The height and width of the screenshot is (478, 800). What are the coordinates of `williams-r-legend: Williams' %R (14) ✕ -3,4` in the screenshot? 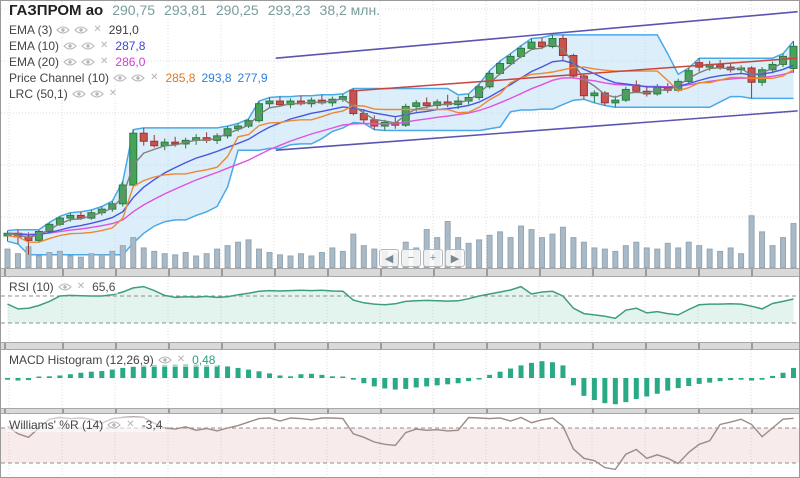 It's located at (86, 424).